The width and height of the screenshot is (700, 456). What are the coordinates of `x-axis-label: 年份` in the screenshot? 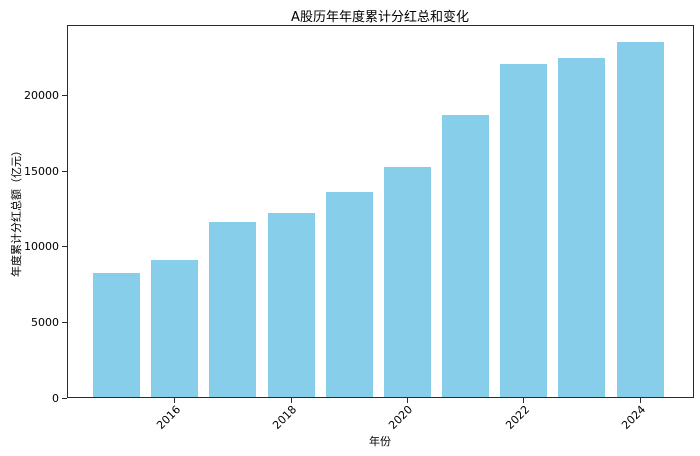 It's located at (380, 441).